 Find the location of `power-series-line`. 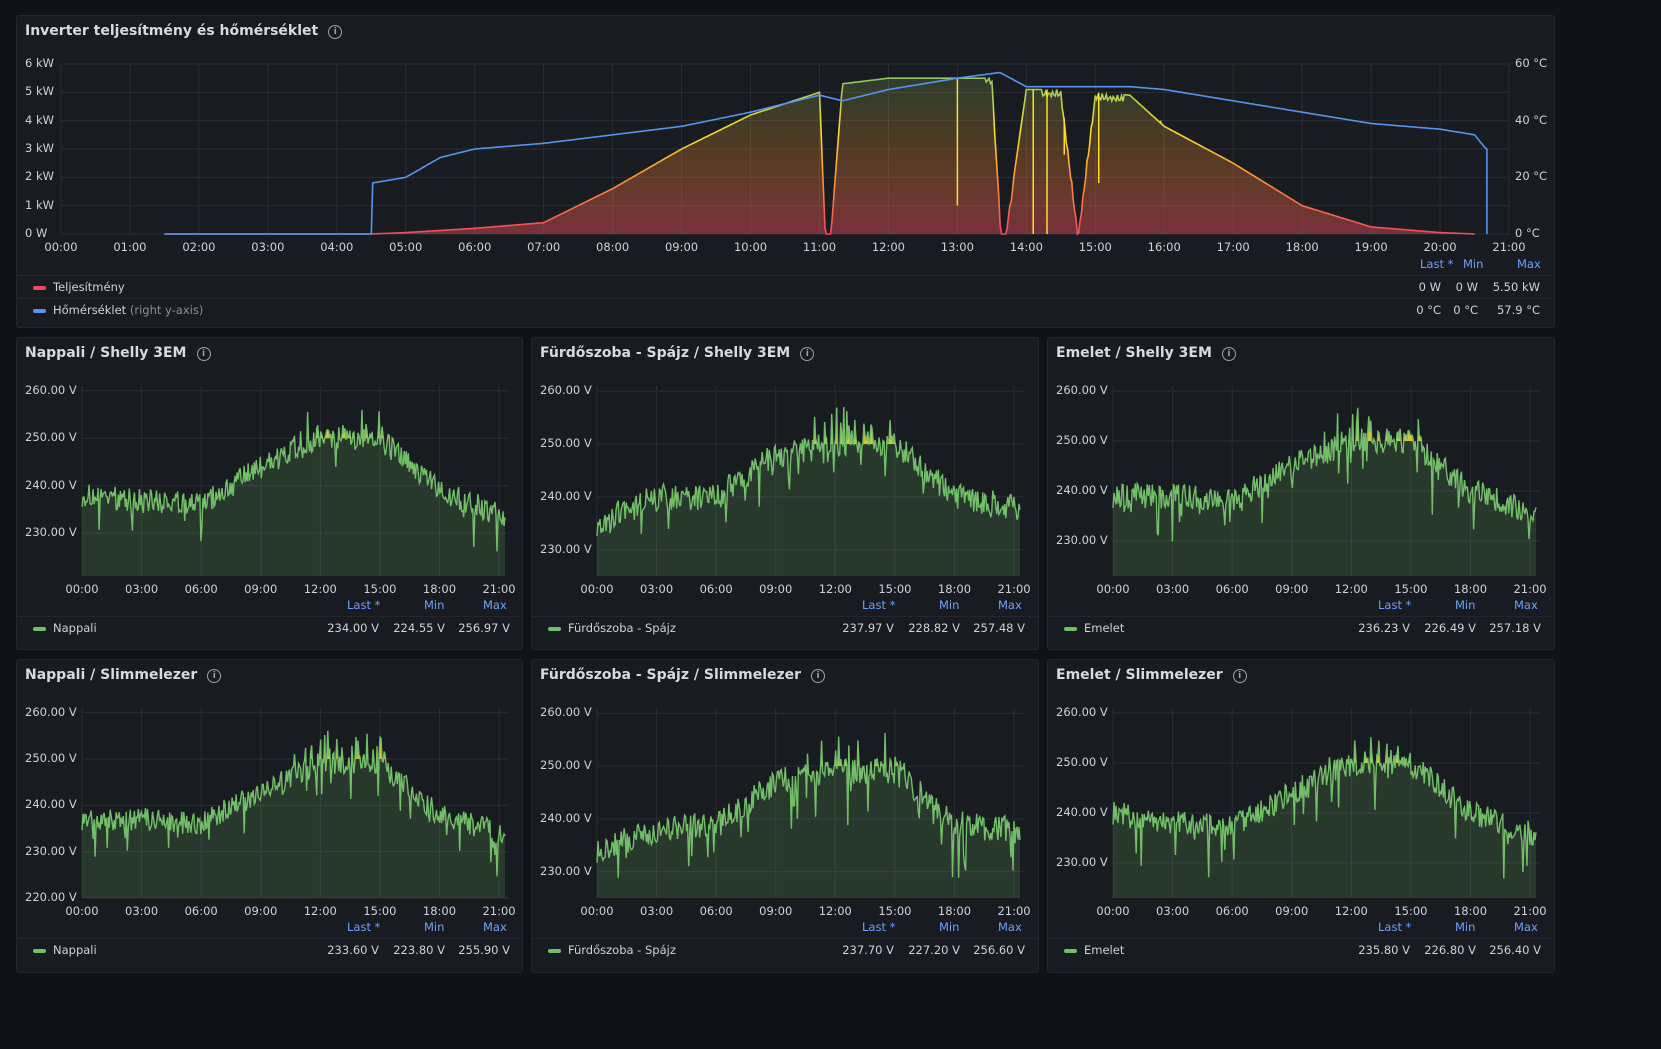

power-series-line is located at coordinates (819, 156).